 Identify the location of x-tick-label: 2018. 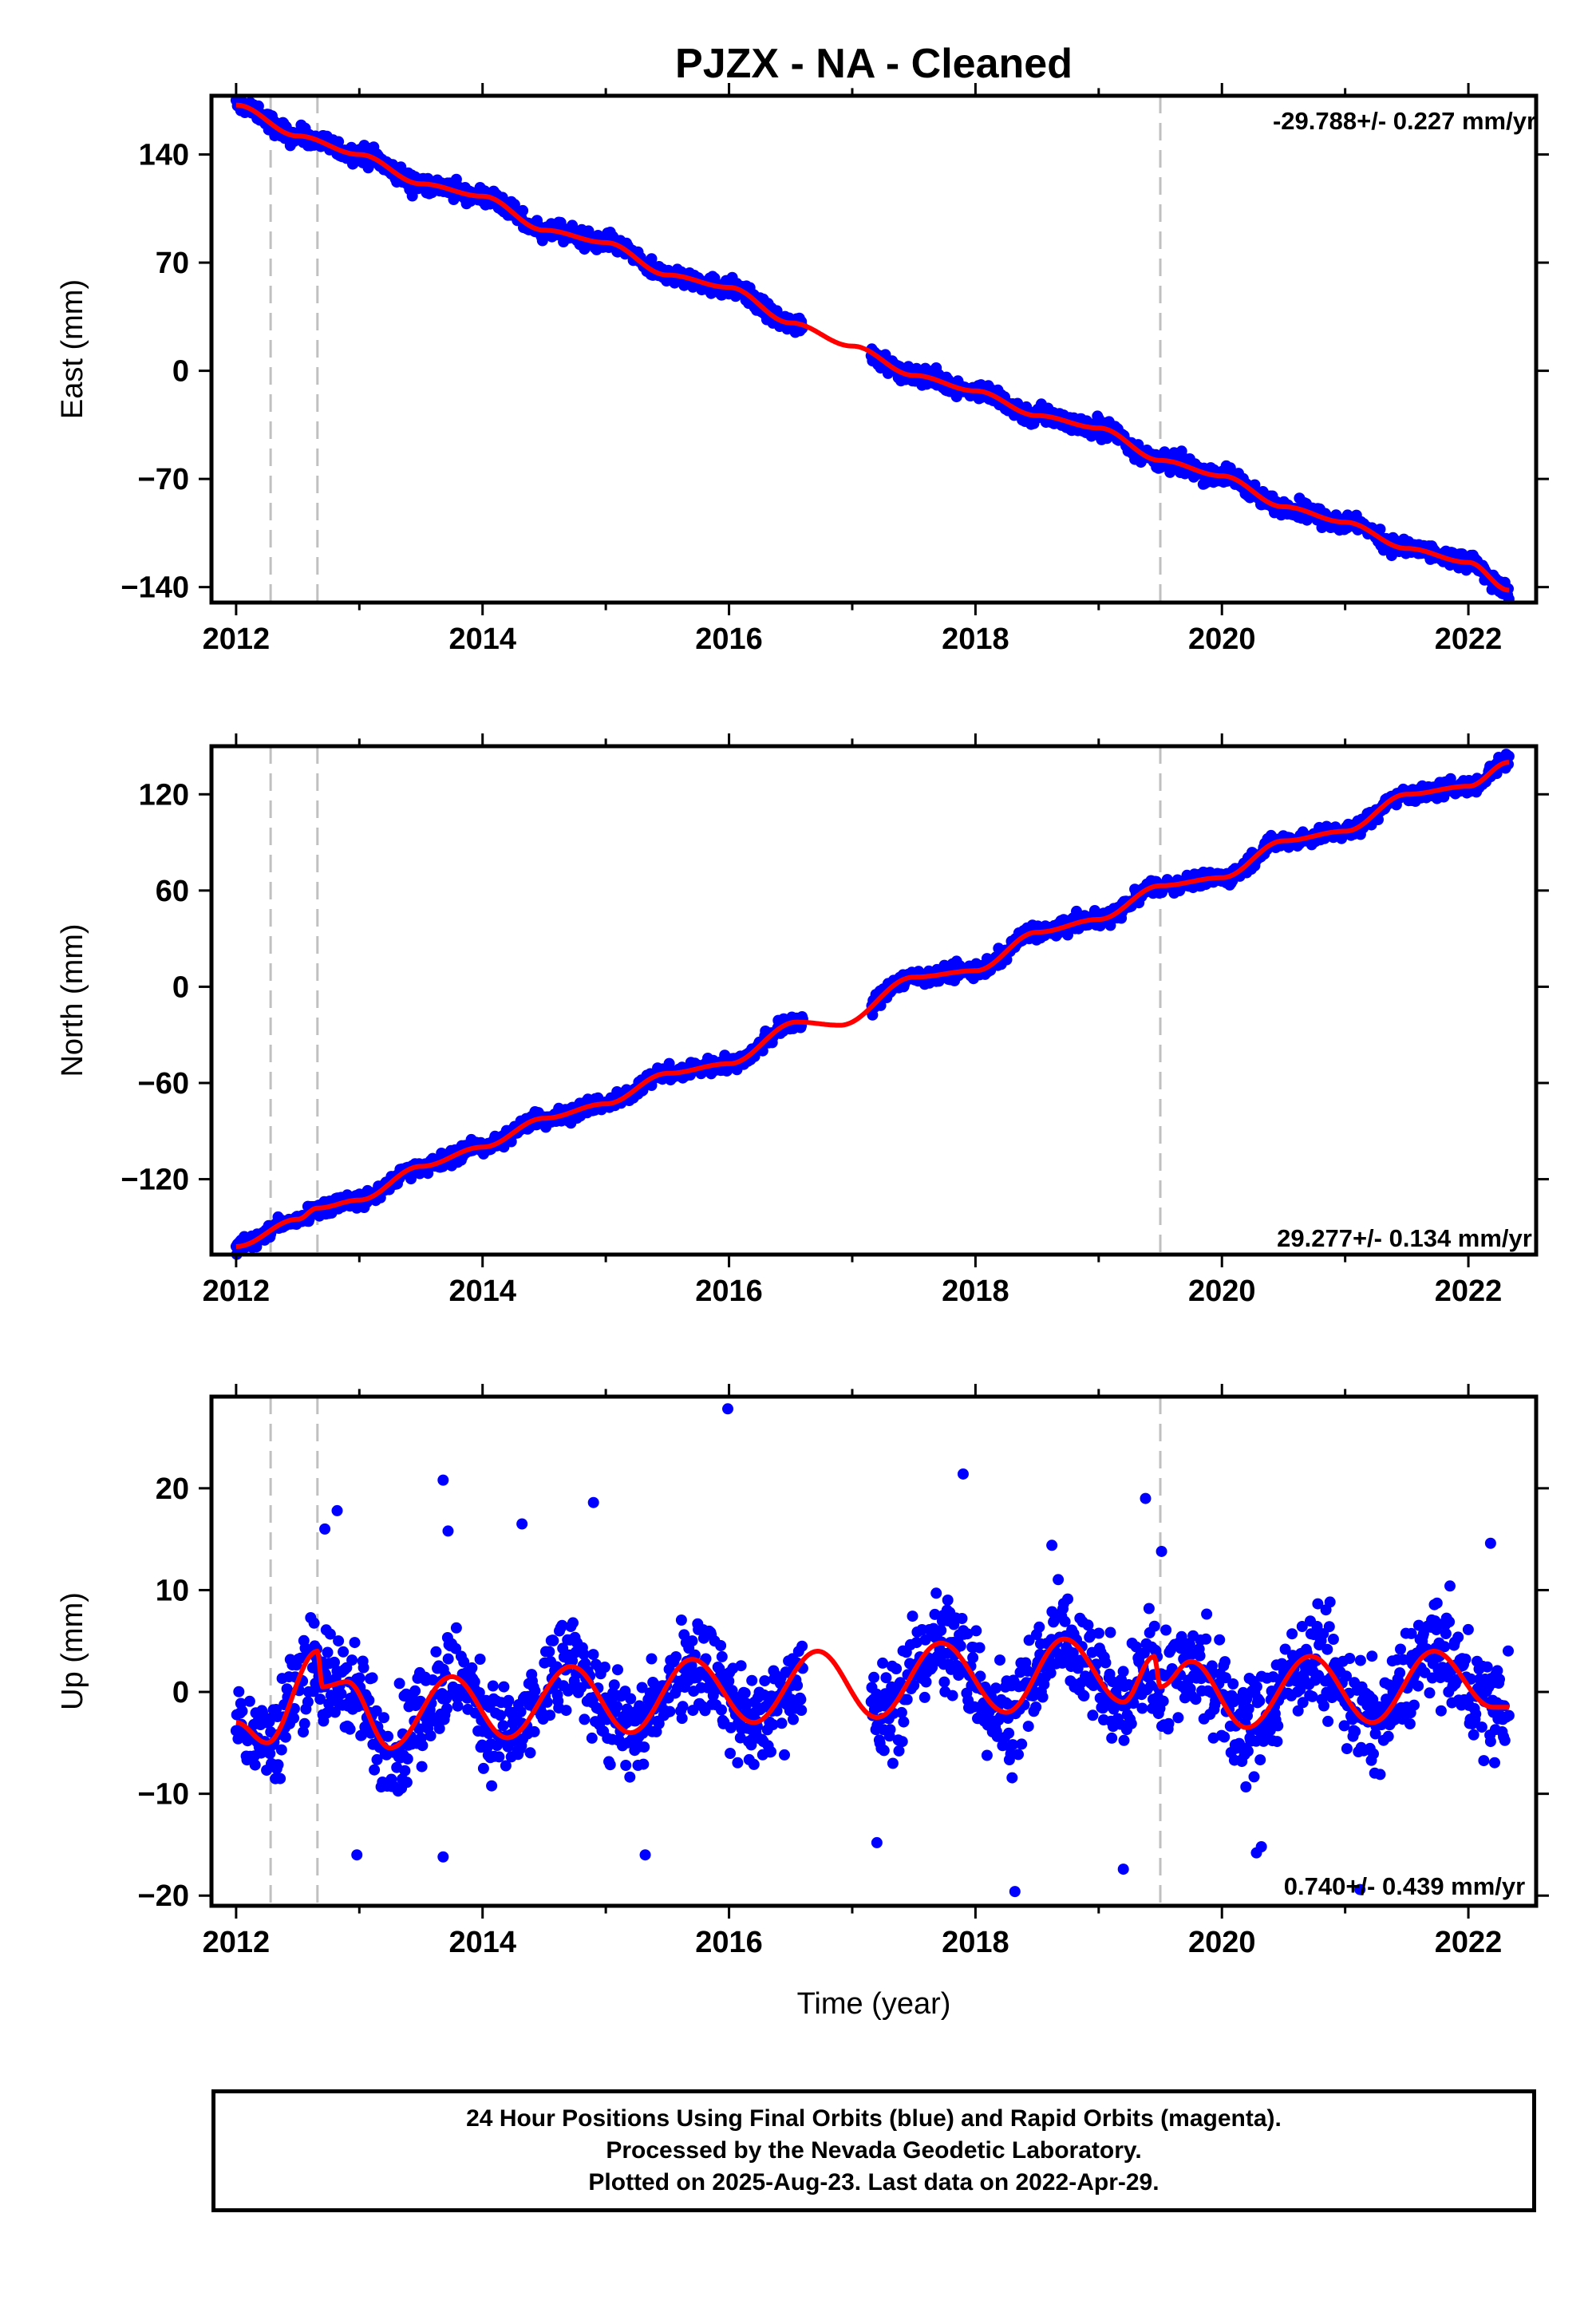
(975, 1942).